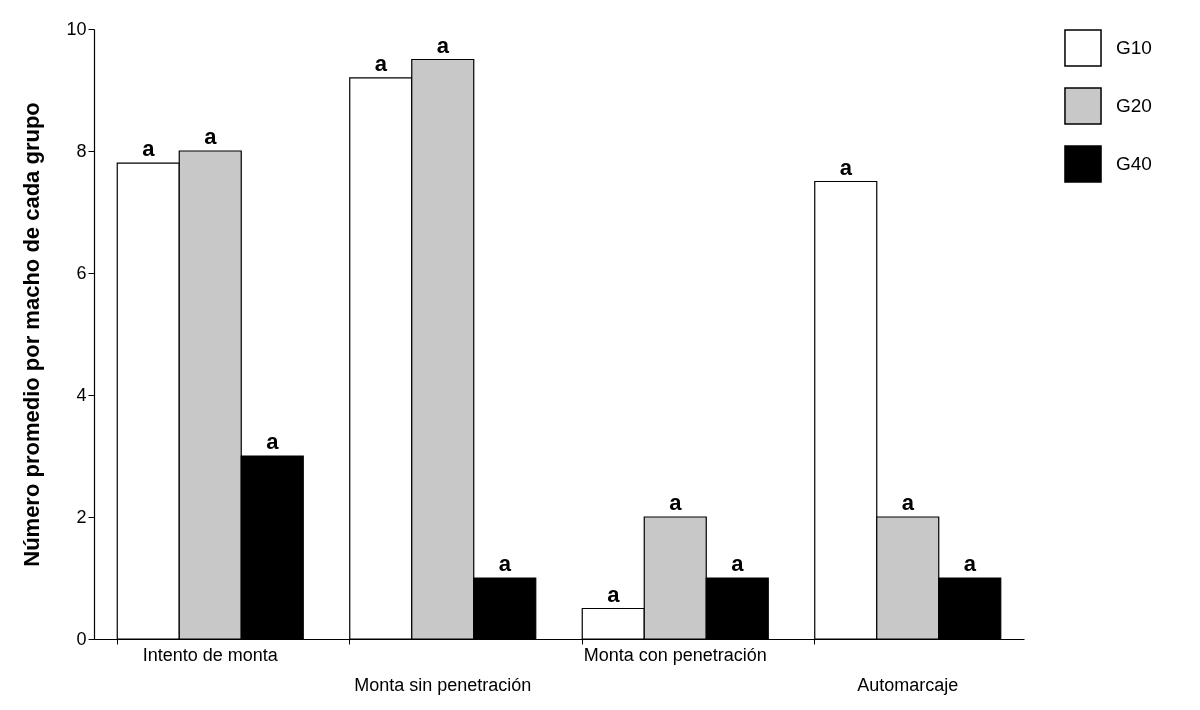  Describe the element at coordinates (81, 150) in the screenshot. I see `y-tick-label: 8` at that location.